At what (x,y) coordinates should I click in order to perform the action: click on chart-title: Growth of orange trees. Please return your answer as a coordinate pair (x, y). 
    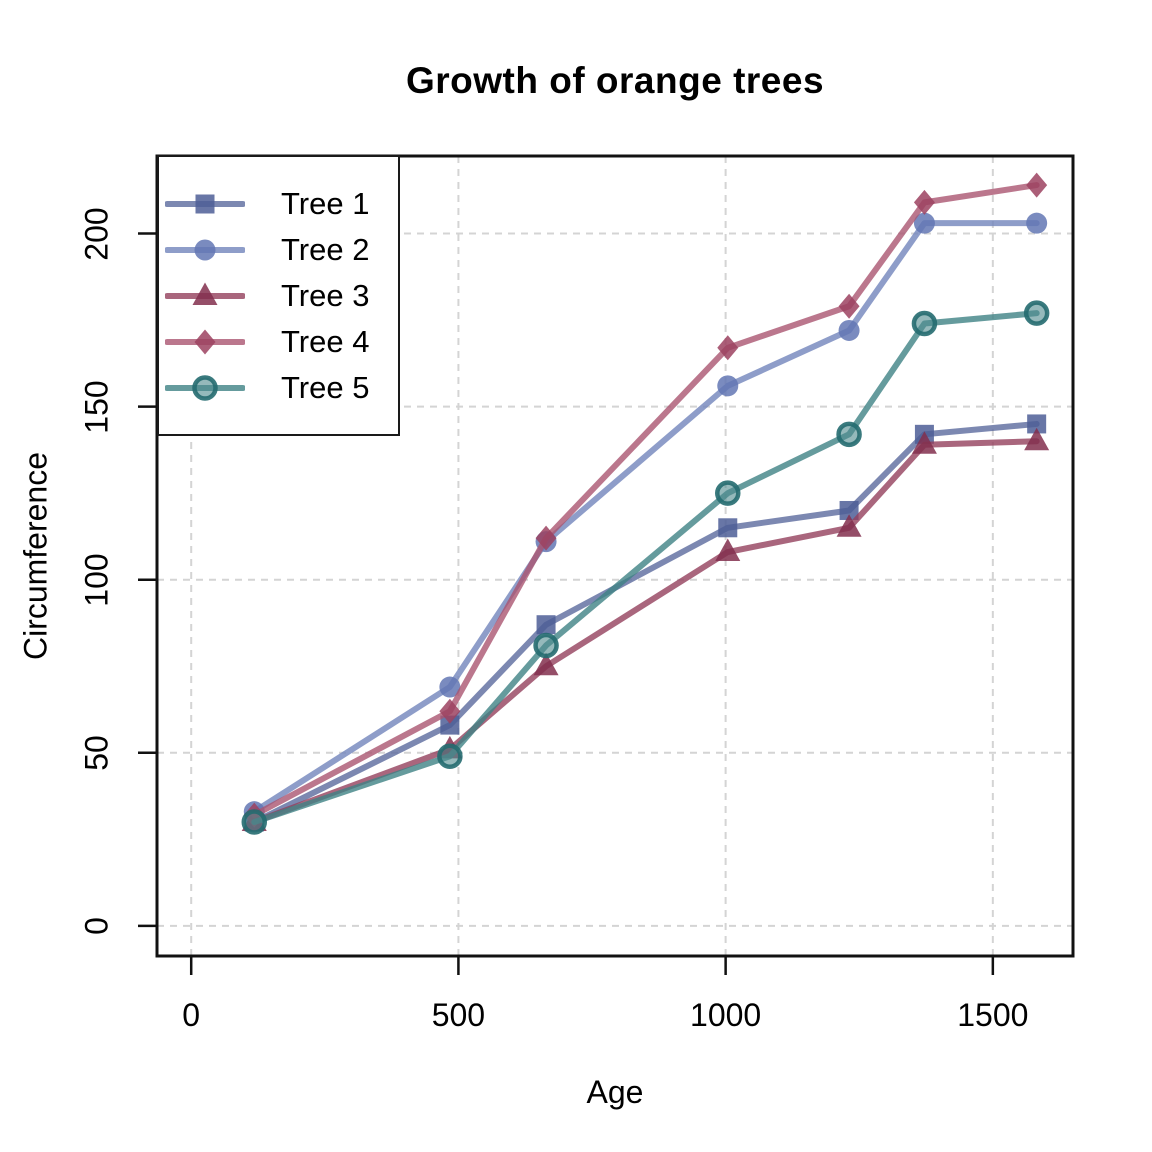
    Looking at the image, I should click on (615, 80).